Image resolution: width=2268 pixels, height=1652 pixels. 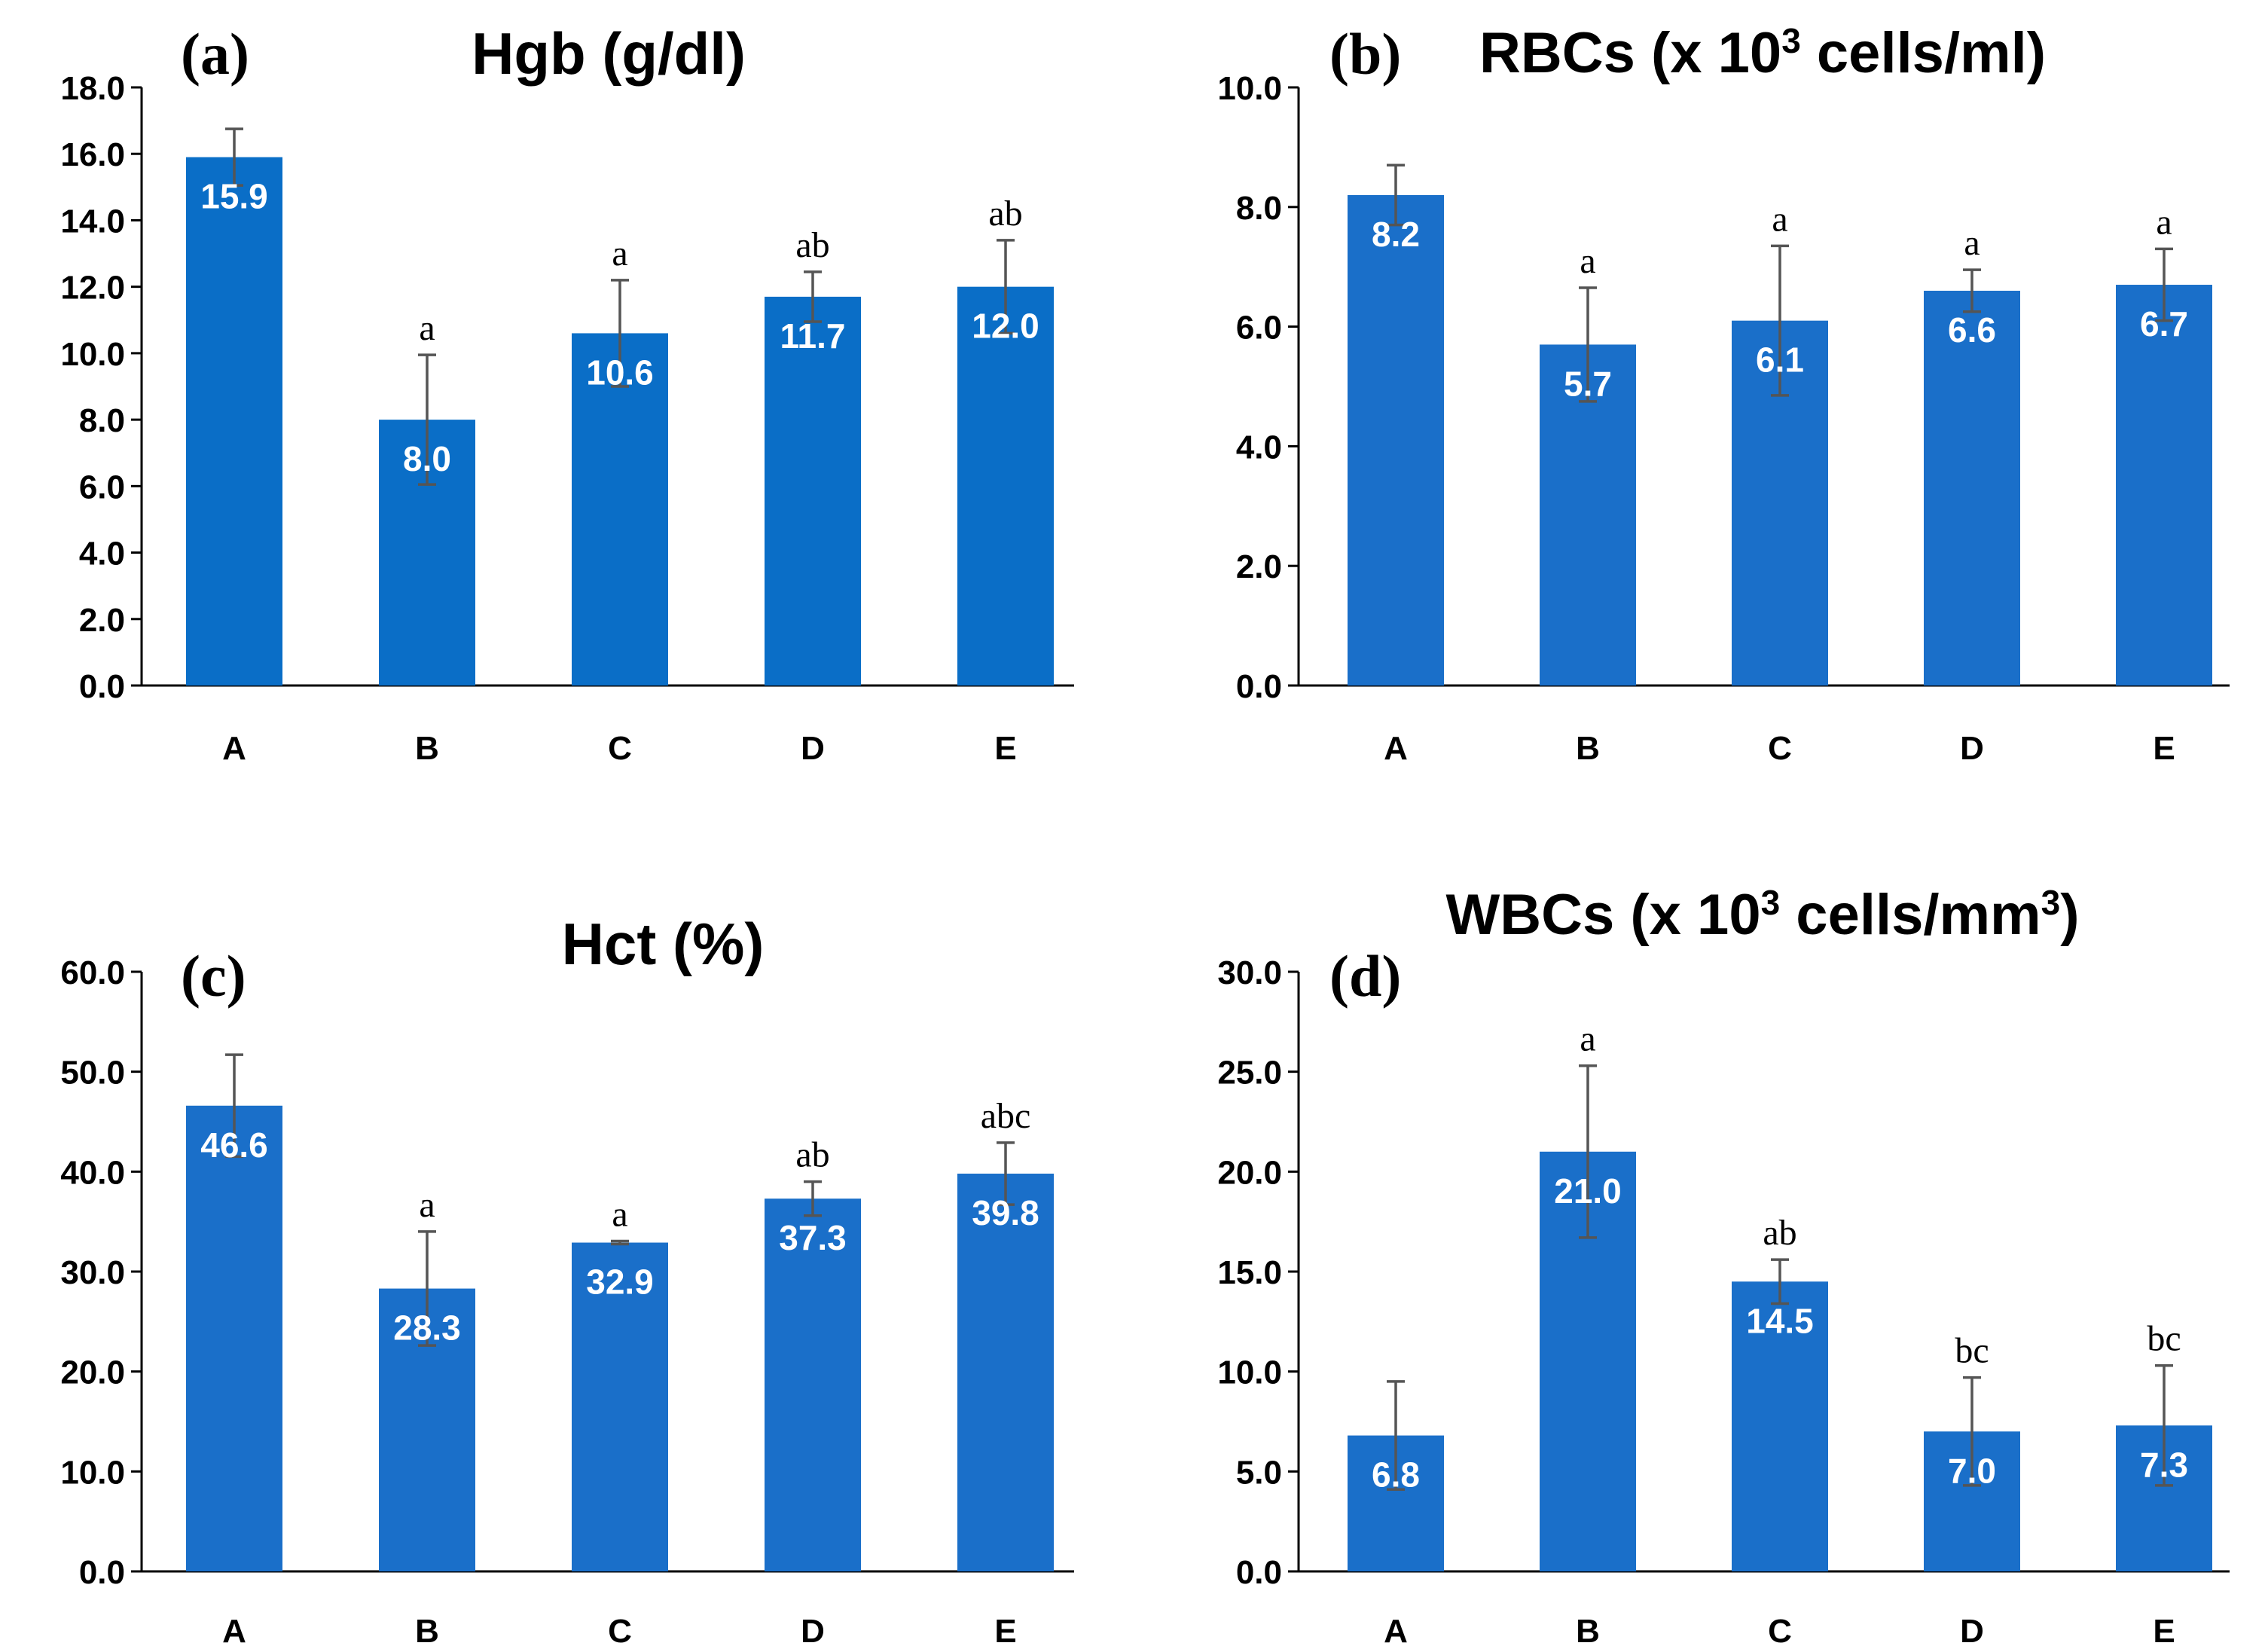 What do you see at coordinates (813, 1631) in the screenshot?
I see `category-label-c-D: D` at bounding box center [813, 1631].